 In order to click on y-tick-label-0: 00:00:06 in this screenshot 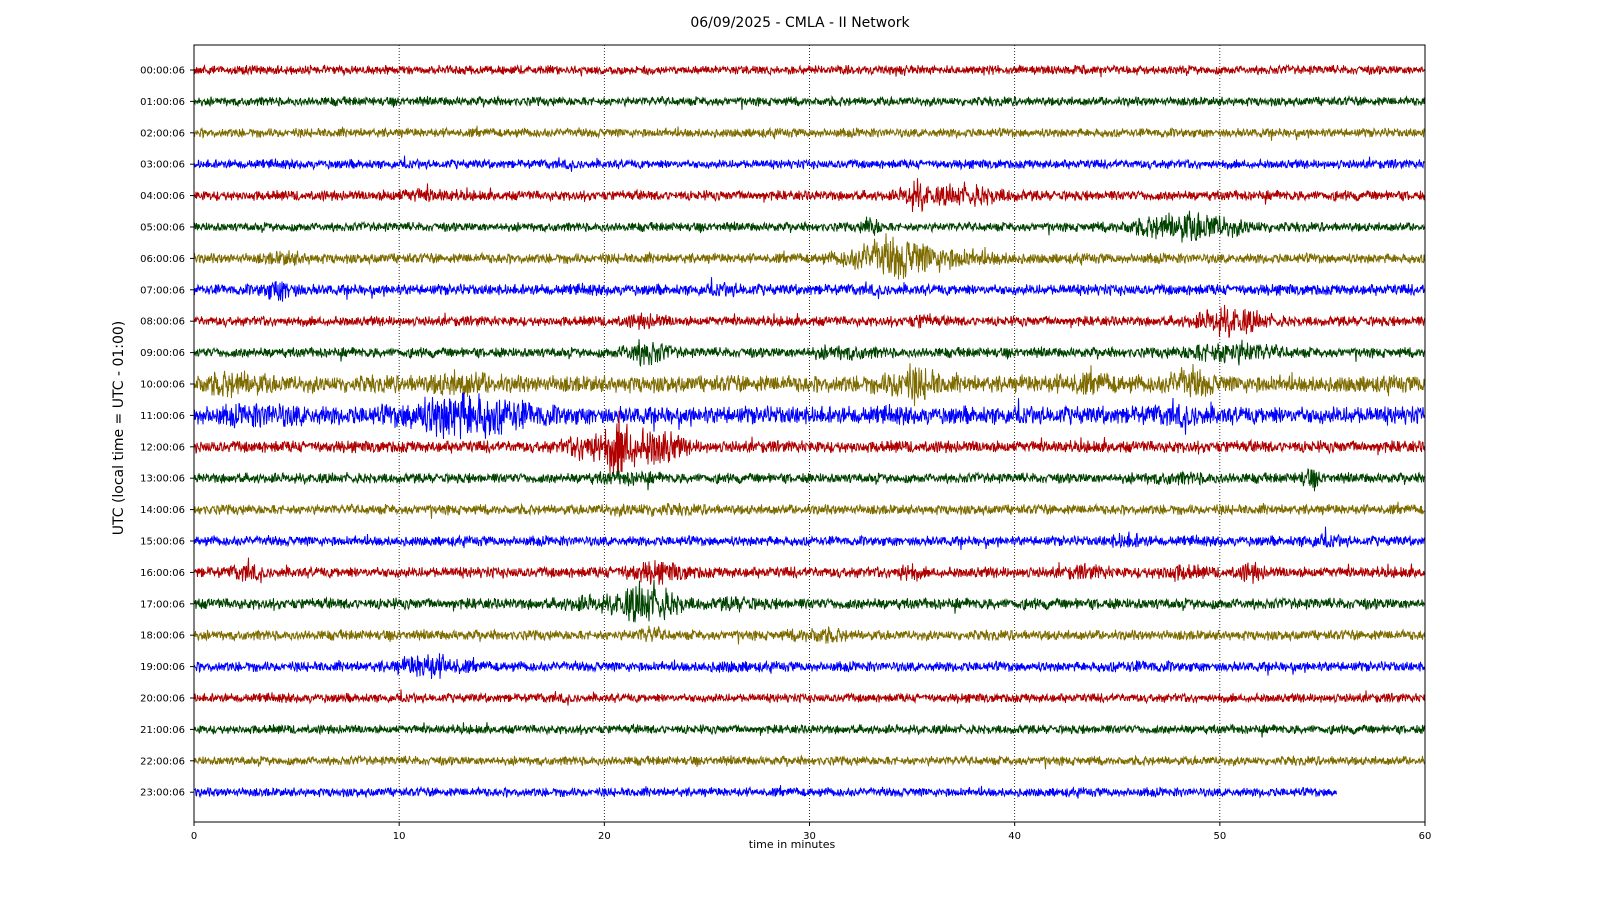, I will do `click(162, 71)`.